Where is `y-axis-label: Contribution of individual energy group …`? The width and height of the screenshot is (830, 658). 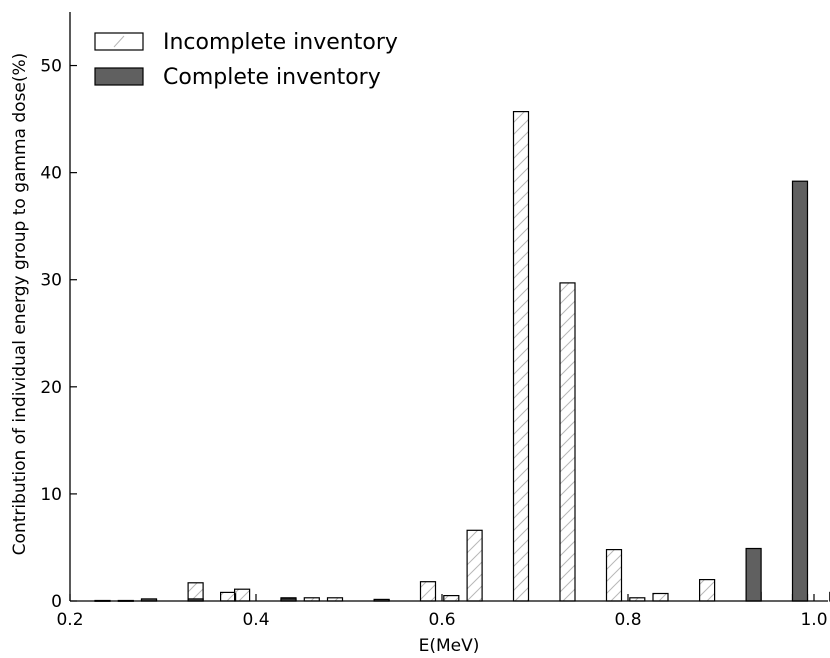
y-axis-label: Contribution of individual energy group … is located at coordinates (20, 304).